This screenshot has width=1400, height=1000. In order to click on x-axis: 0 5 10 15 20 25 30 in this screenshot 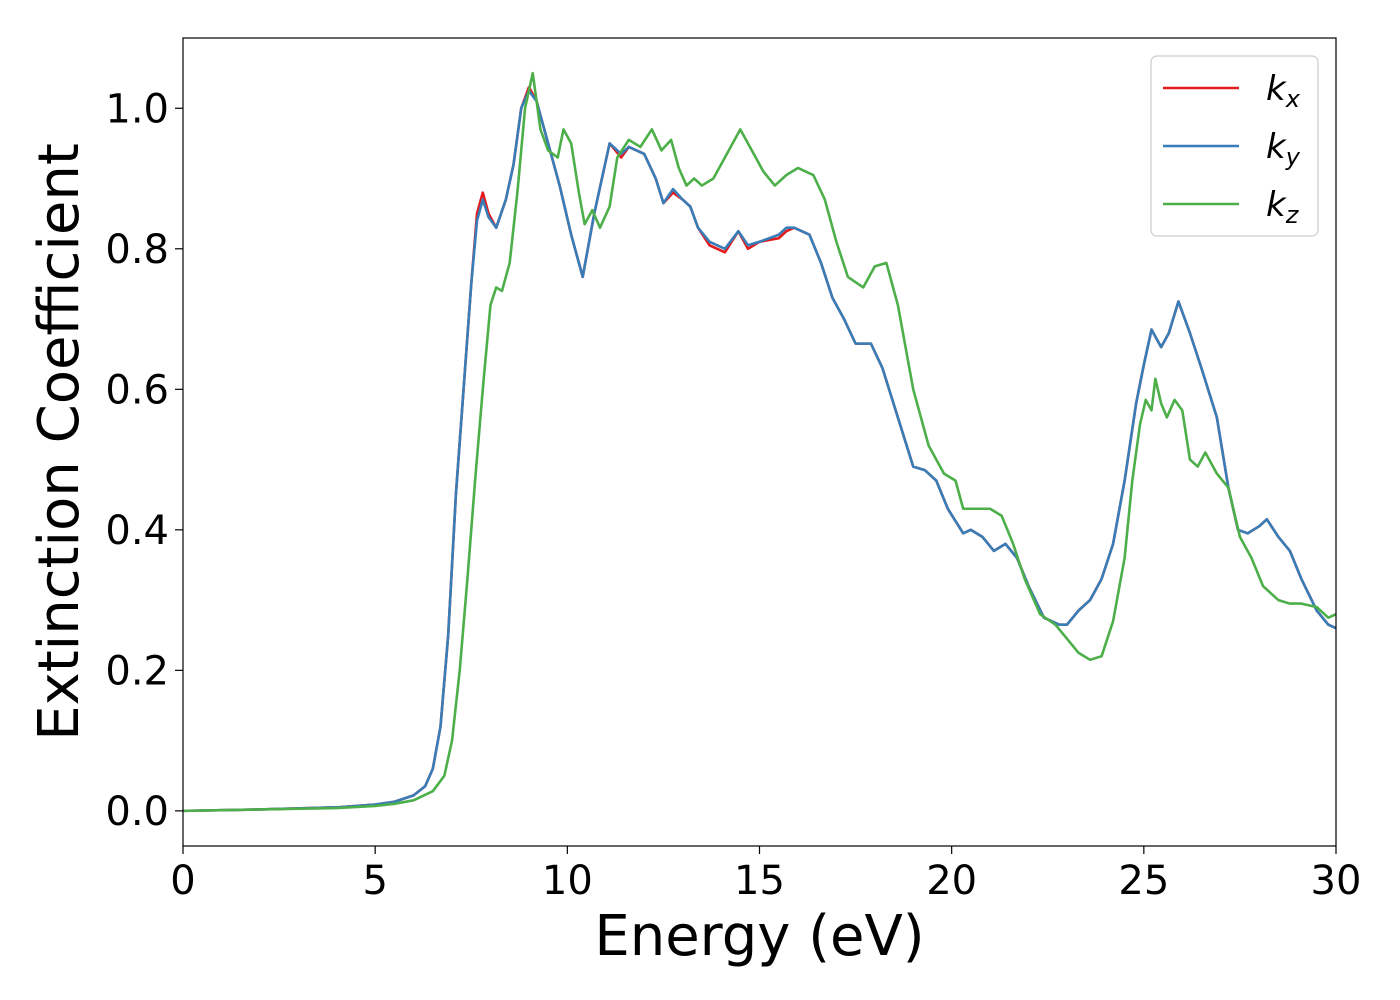, I will do `click(765, 875)`.